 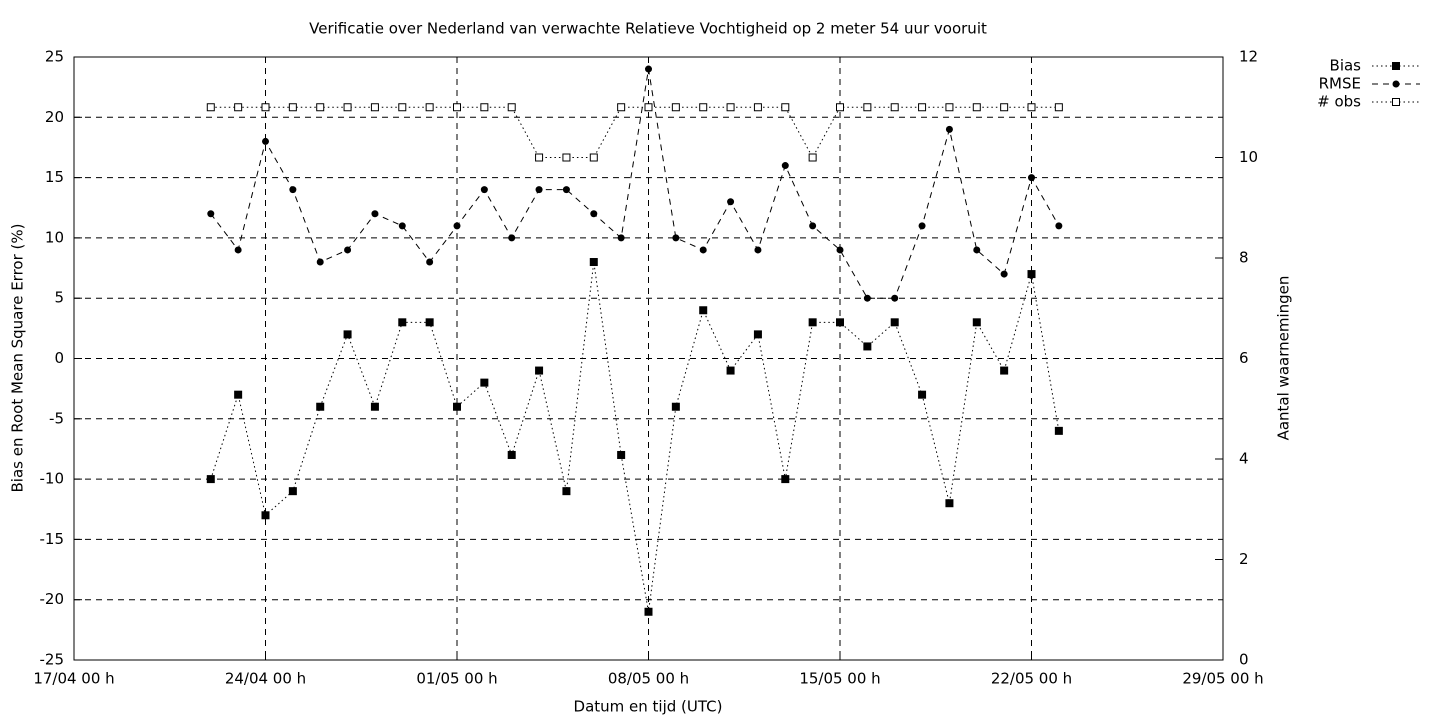 I want to click on y2-tick-label: 4, so click(x=1244, y=459).